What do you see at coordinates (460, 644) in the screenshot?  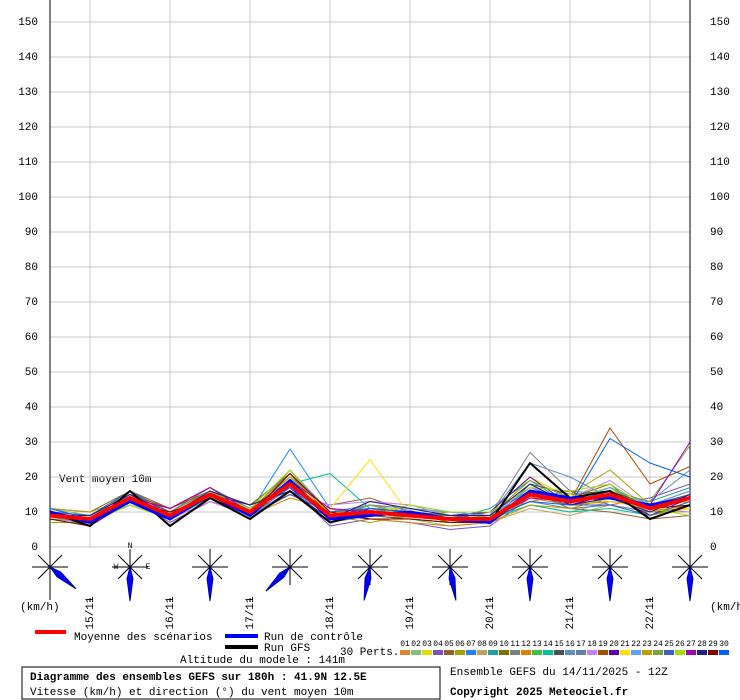 I see `legend-pert-label: 06` at bounding box center [460, 644].